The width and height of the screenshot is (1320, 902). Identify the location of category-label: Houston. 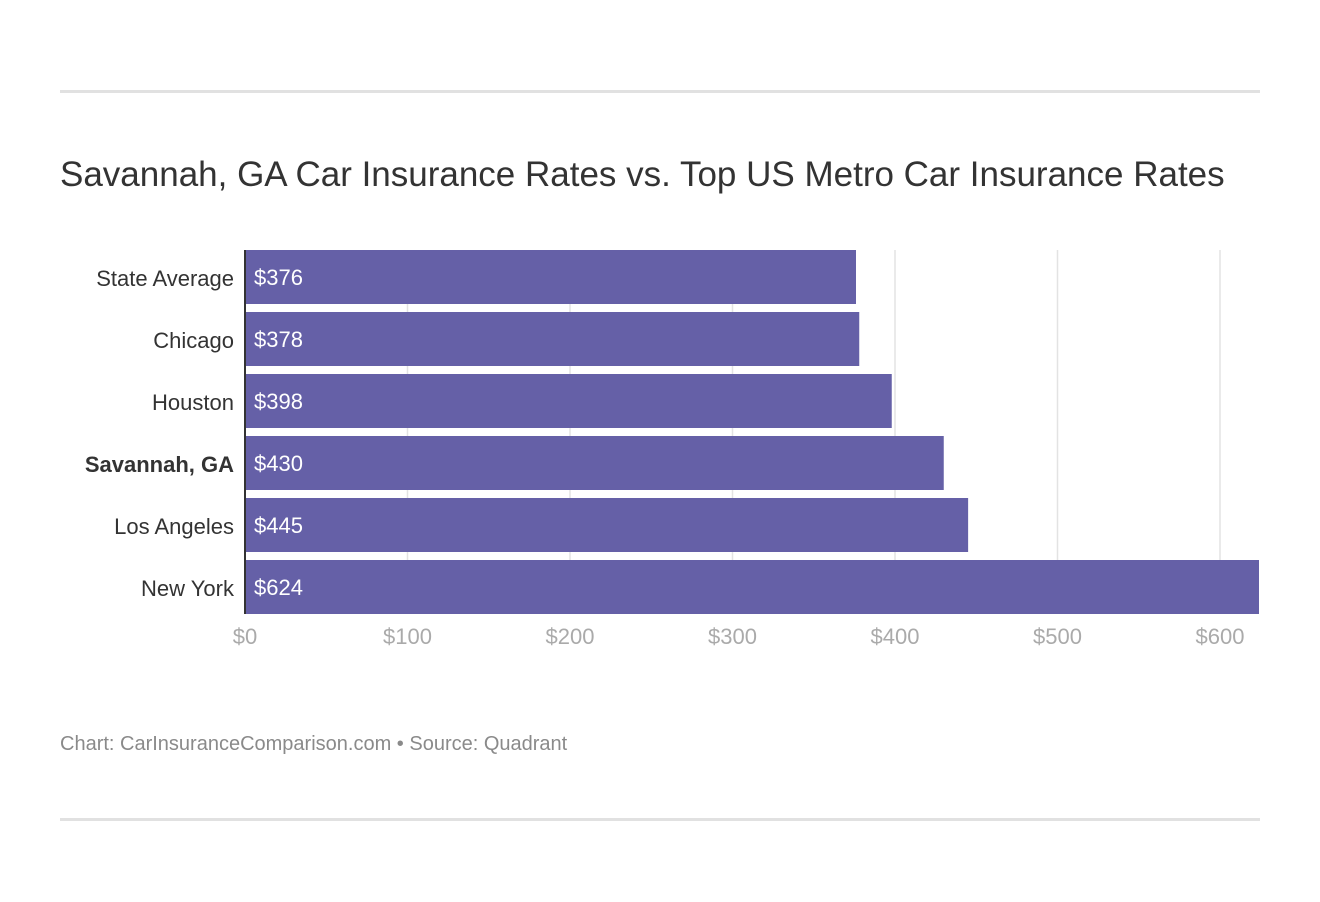
(193, 402).